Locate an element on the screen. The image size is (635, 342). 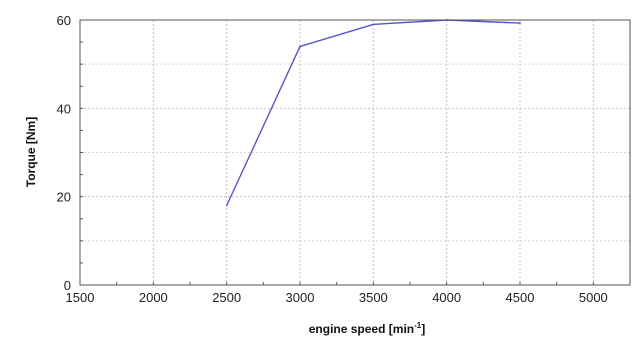
y-tick-label: 40 is located at coordinates (64, 108).